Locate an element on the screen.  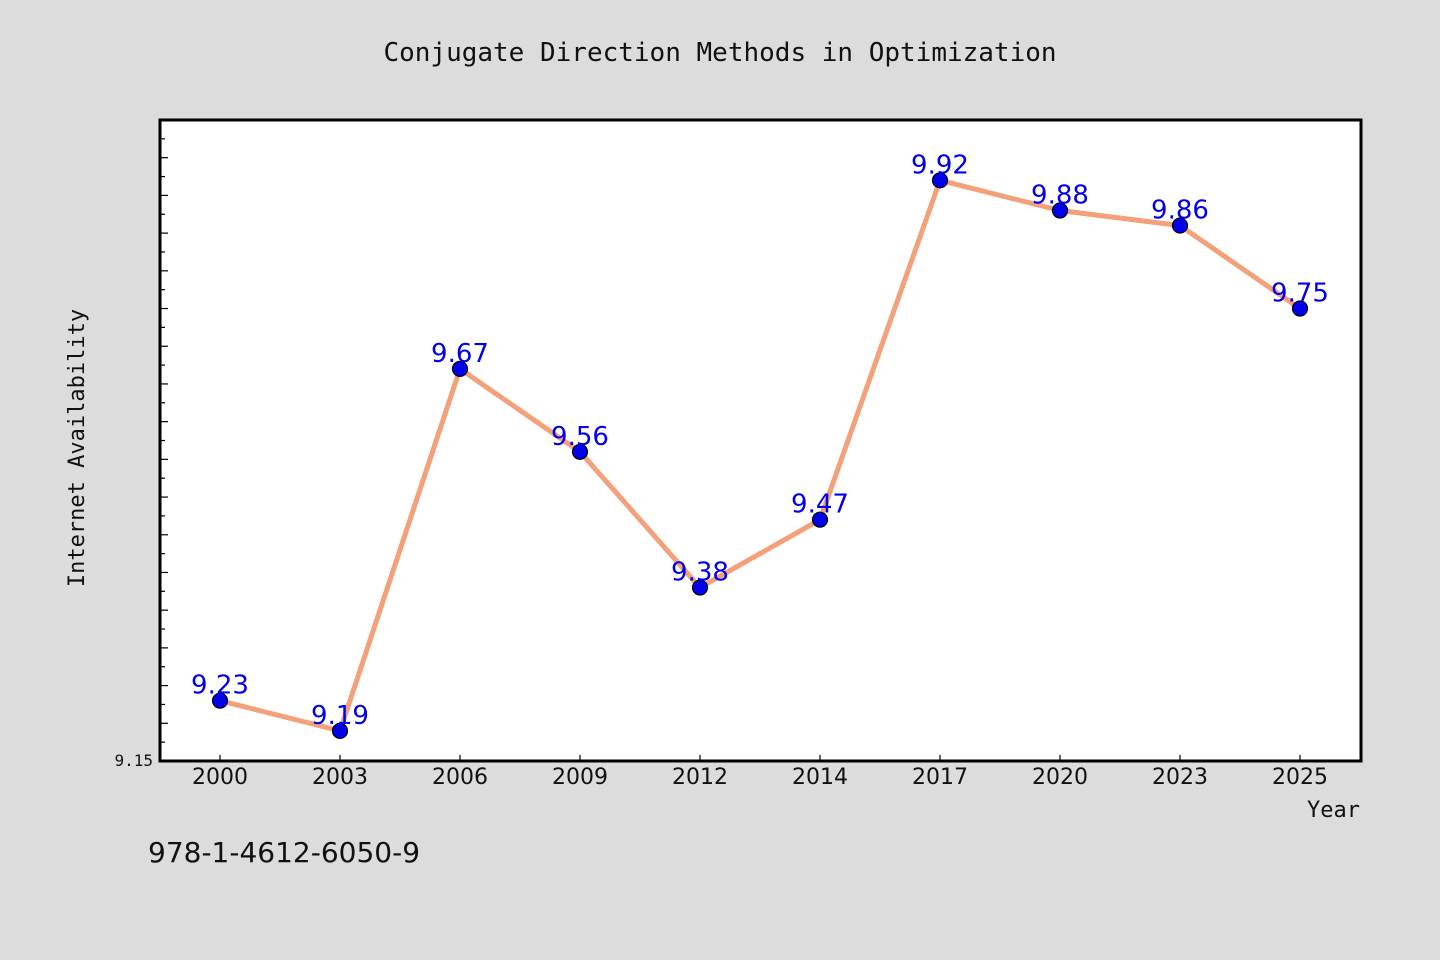
x-axis-label: Year is located at coordinates (1333, 810).